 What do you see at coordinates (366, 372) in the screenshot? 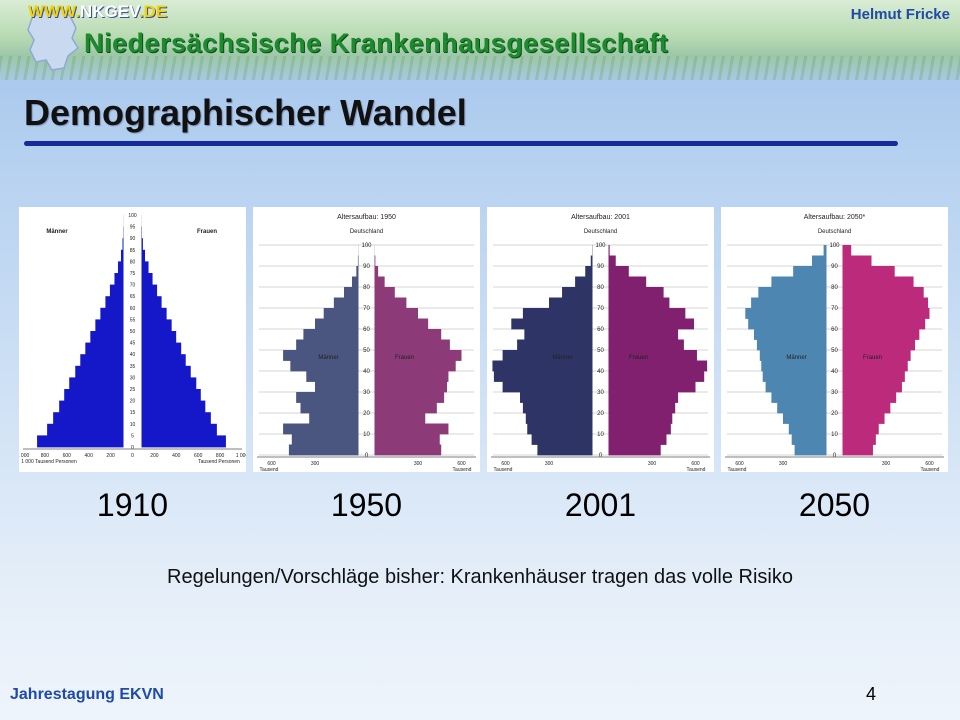
I see `age-tick-label: 40` at bounding box center [366, 372].